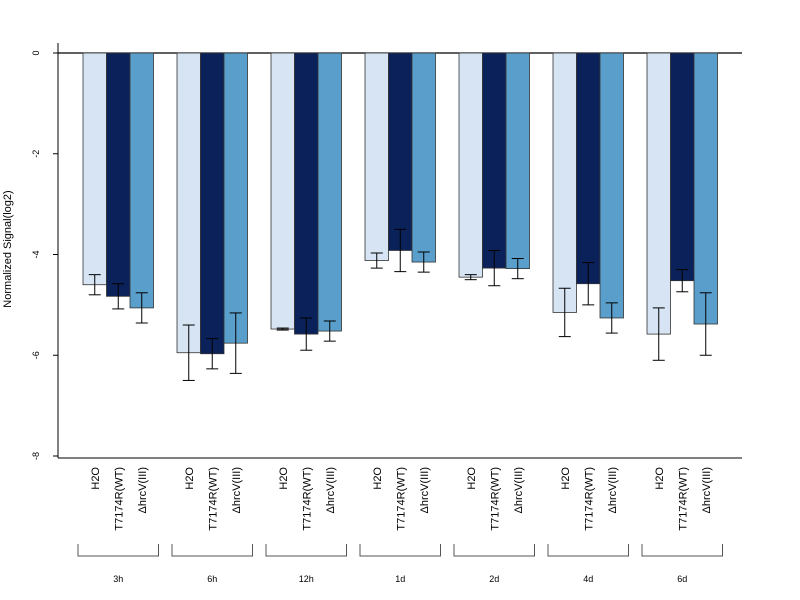  I want to click on group-label: 2d, so click(494, 579).